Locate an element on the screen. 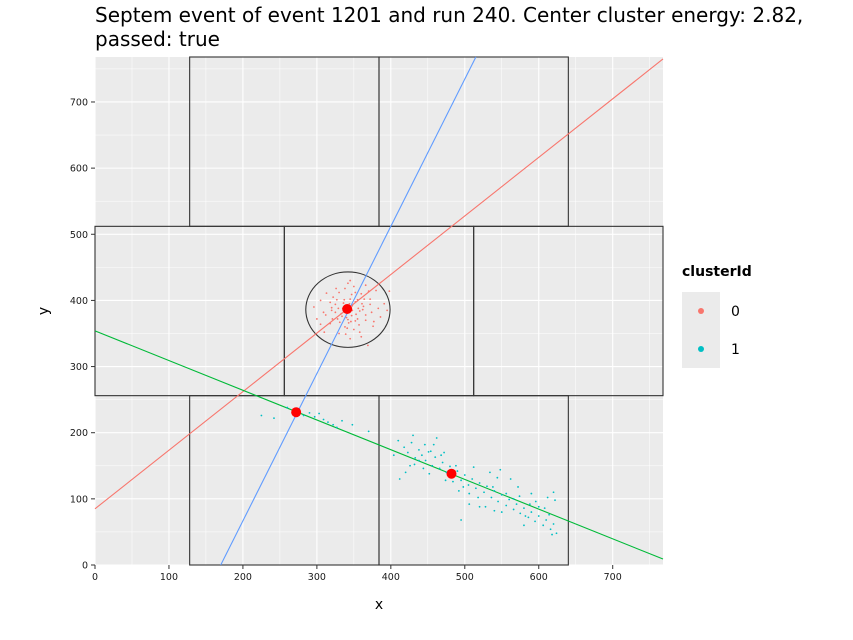  y-axis: 0 100 200 300 400 500 600 700 is located at coordinates (82, 334).